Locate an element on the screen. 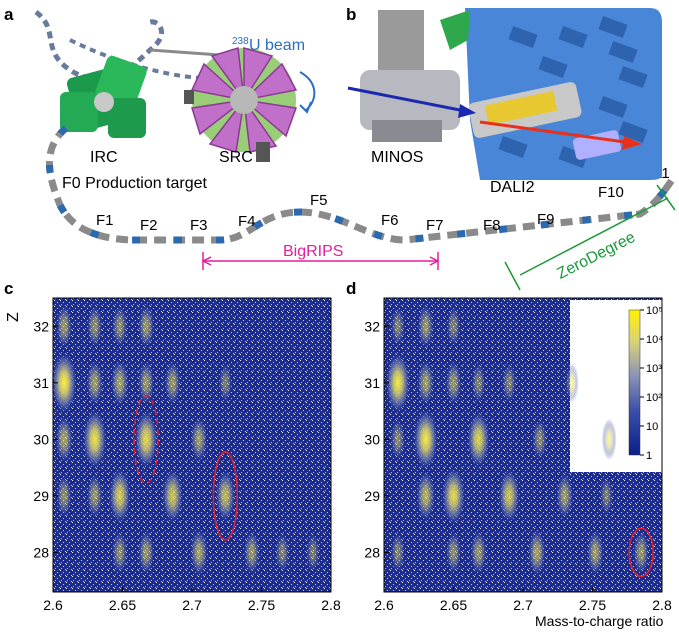 Image resolution: width=679 pixels, height=640 pixels. c-ytick-label-3: 31 is located at coordinates (41, 383).